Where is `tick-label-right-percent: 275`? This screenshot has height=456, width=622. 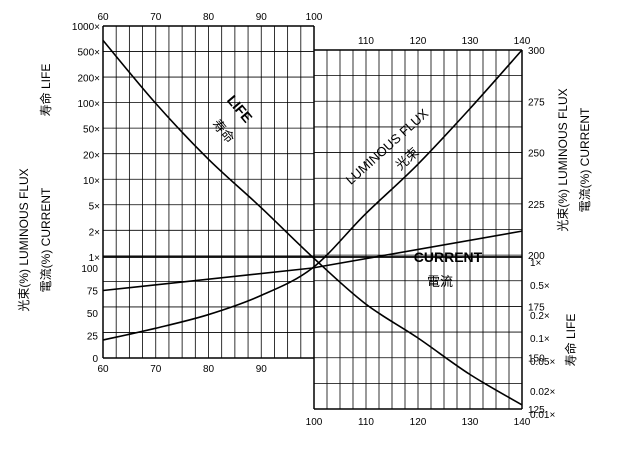 tick-label-right-percent: 275 is located at coordinates (536, 102).